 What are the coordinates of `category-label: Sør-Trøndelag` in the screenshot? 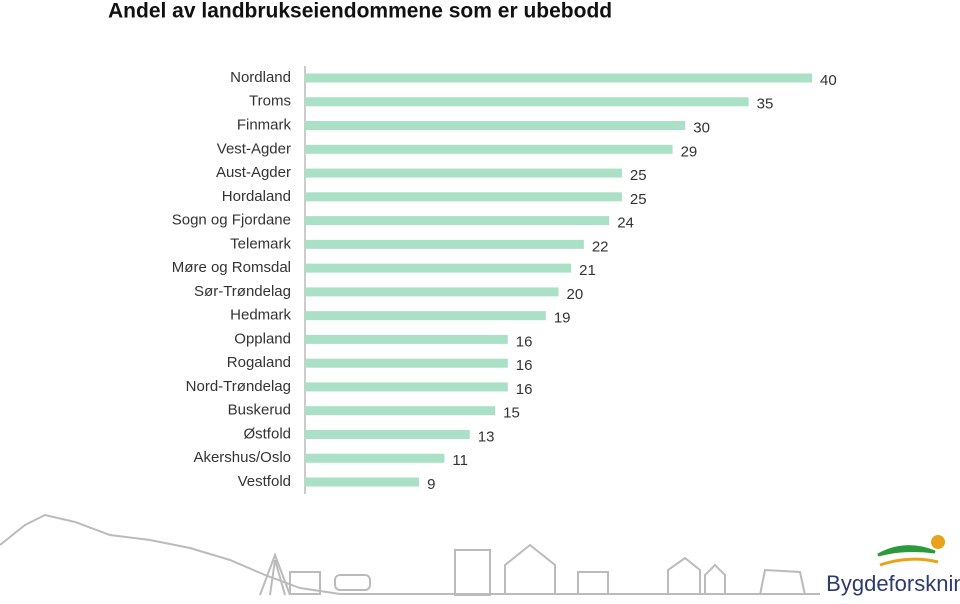 It's located at (242, 291).